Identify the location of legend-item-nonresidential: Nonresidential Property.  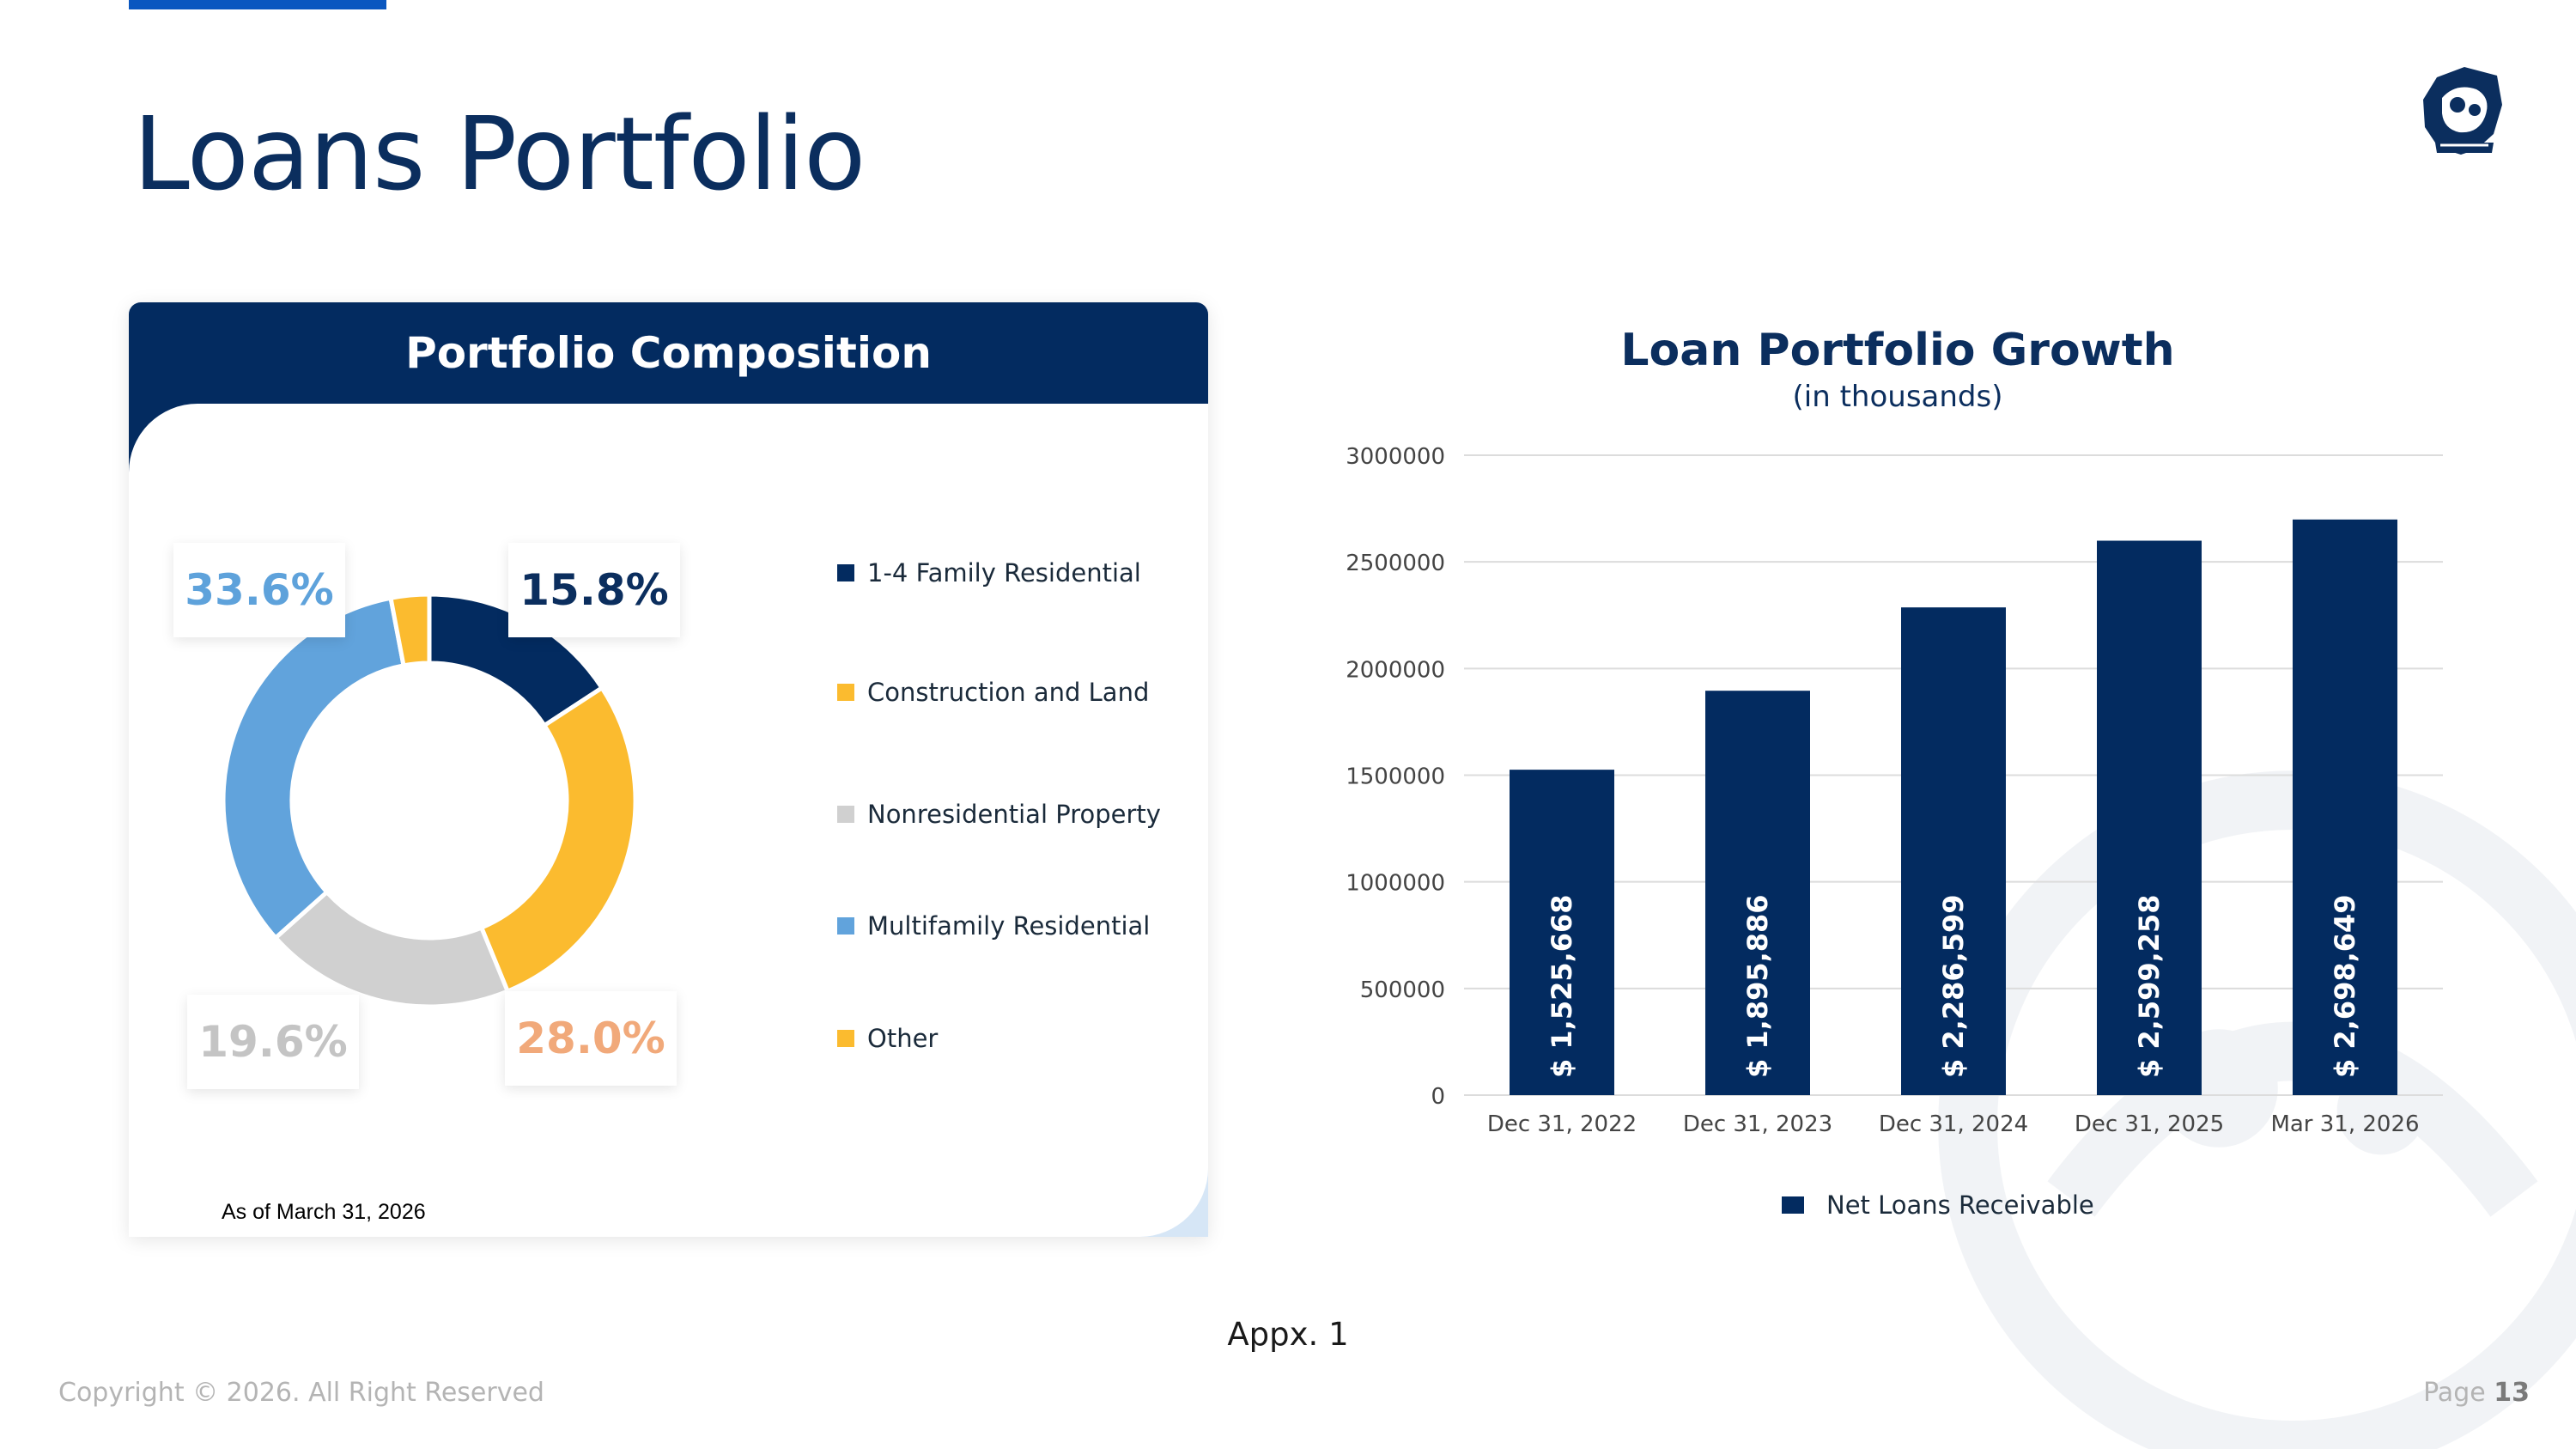
(999, 814).